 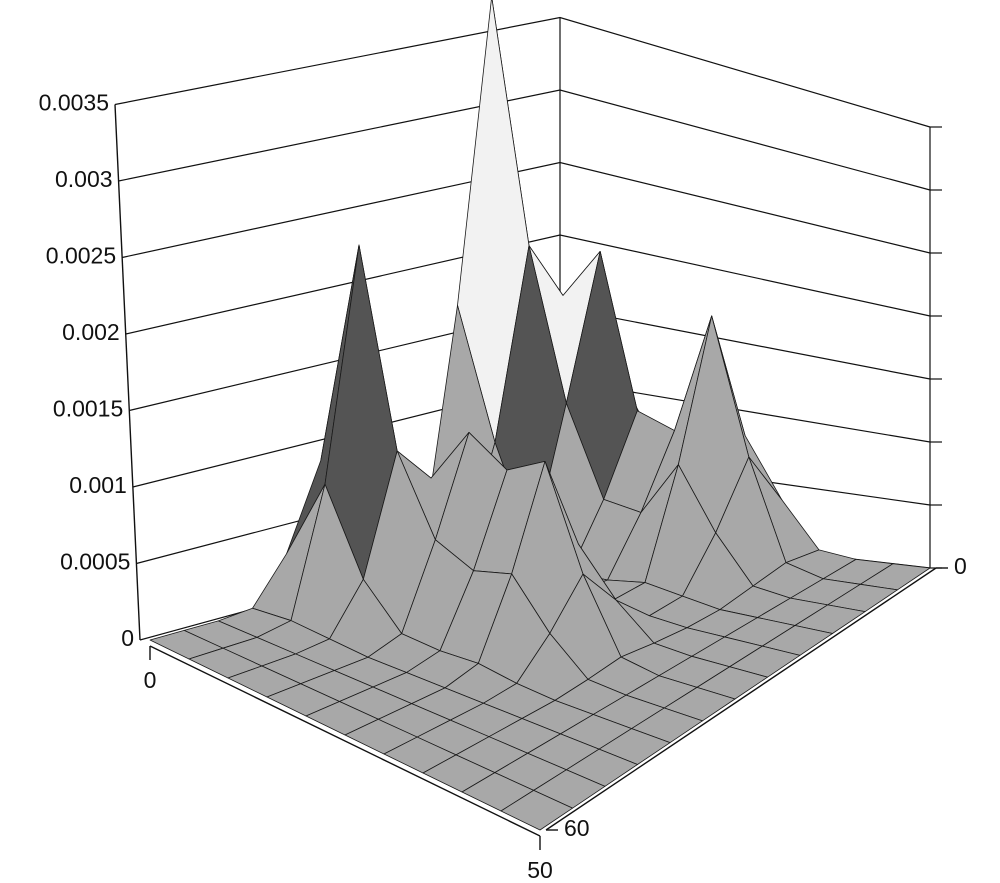 I want to click on y-axis, so click(x=741, y=699).